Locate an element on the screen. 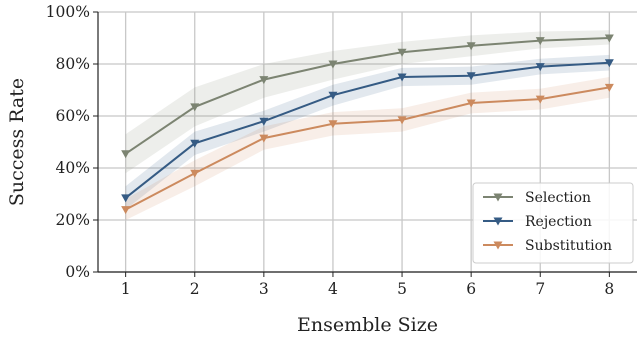 Image resolution: width=640 pixels, height=338 pixels. legend-marker-selection is located at coordinates (498, 197).